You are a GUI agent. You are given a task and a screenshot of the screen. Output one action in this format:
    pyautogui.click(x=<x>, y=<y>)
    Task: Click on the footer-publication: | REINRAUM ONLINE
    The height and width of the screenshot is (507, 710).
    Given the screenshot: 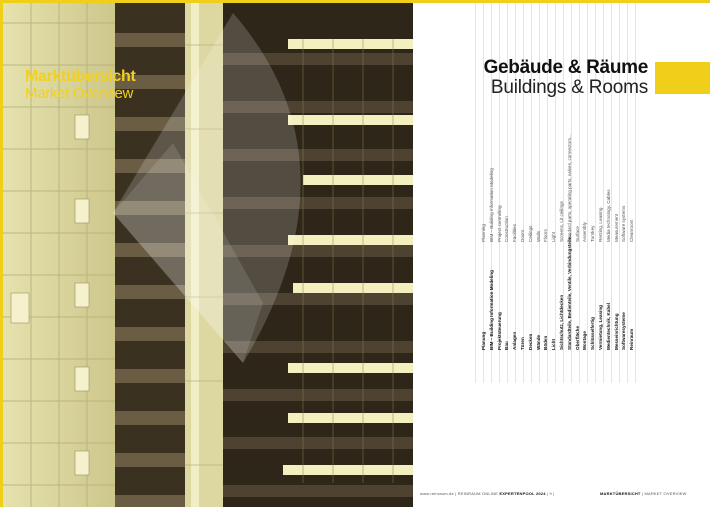 What is the action you would take?
    pyautogui.click(x=477, y=493)
    